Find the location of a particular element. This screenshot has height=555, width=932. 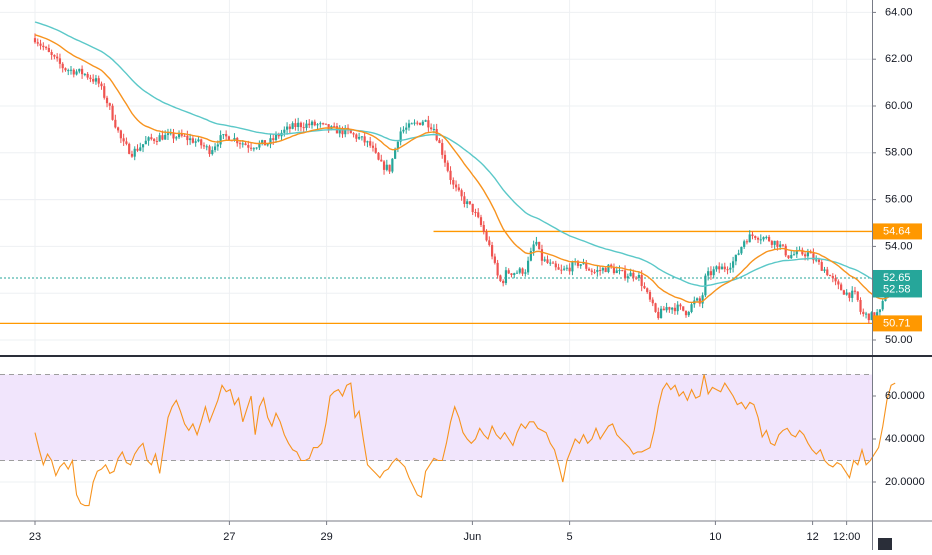

x-tick-label: 12 is located at coordinates (812, 537).